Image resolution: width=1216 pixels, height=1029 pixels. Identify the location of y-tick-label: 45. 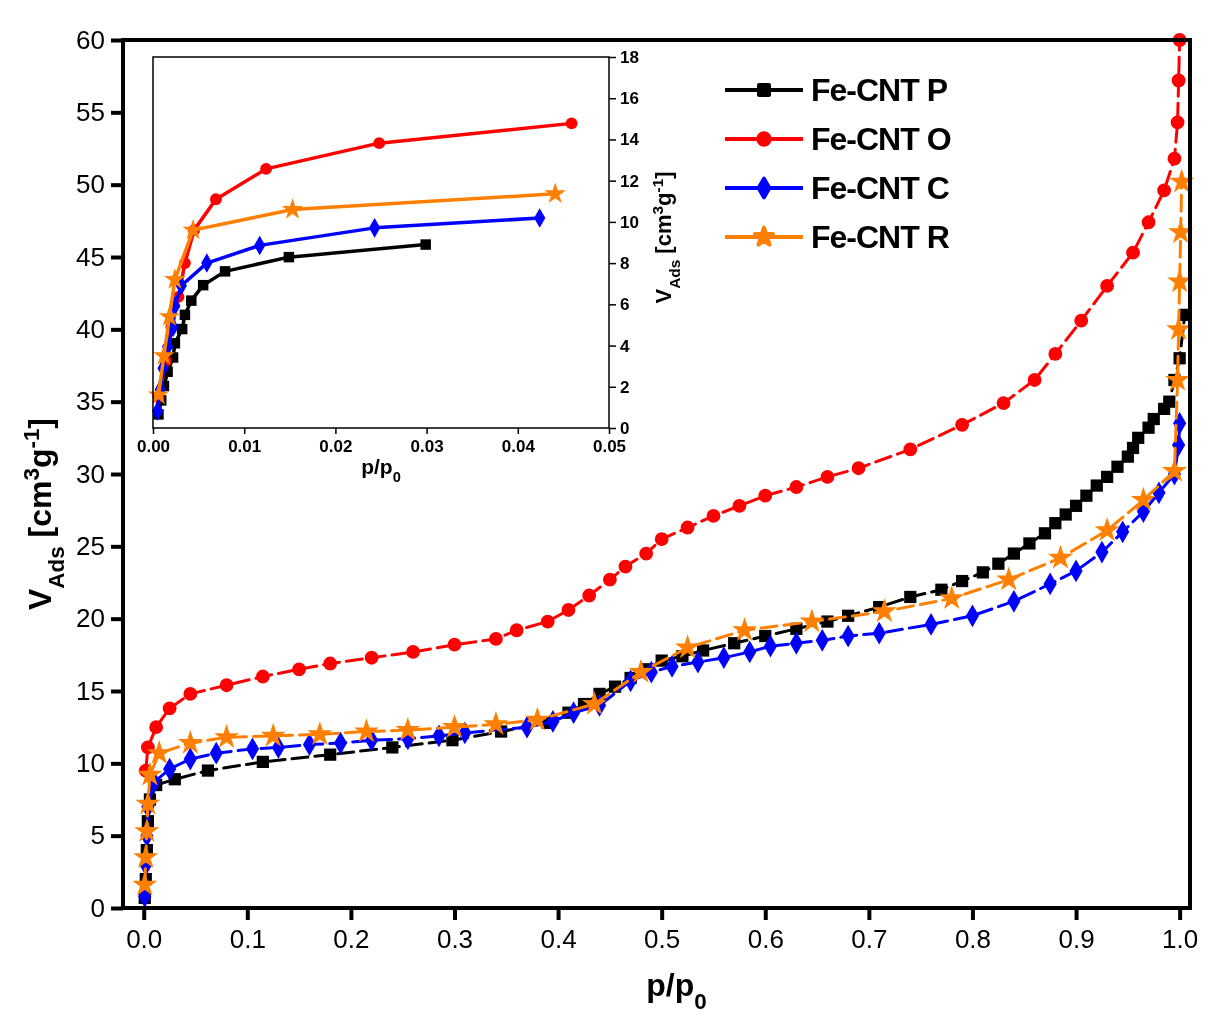
(90, 256).